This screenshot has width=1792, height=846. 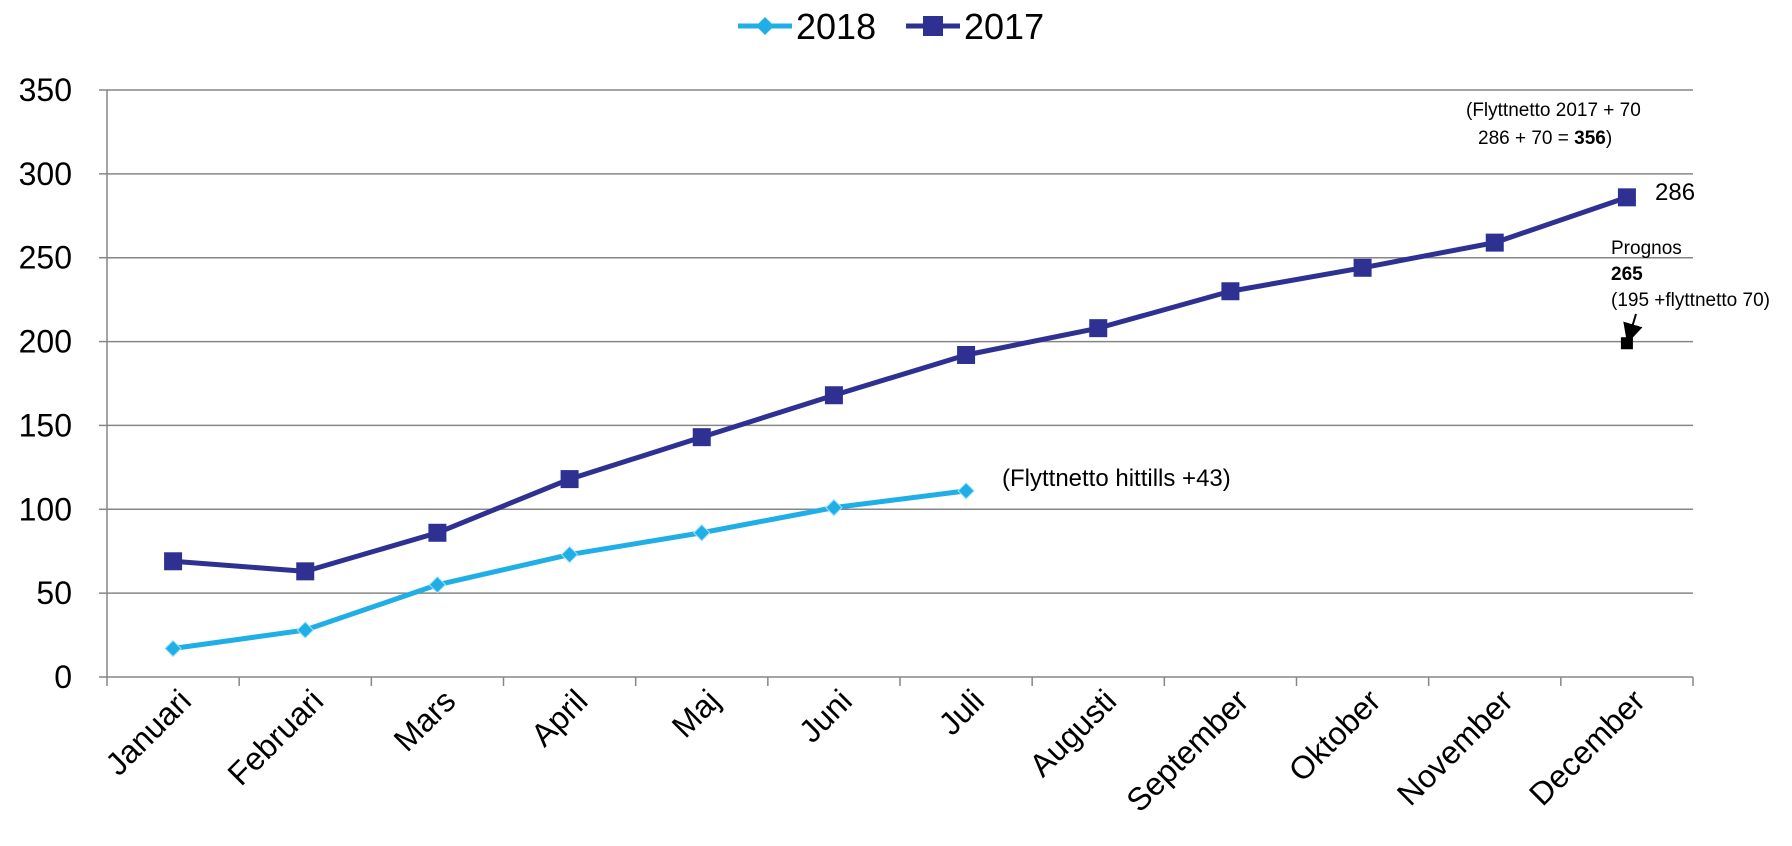 I want to click on x-tick-label-november: November, so click(x=1455, y=747).